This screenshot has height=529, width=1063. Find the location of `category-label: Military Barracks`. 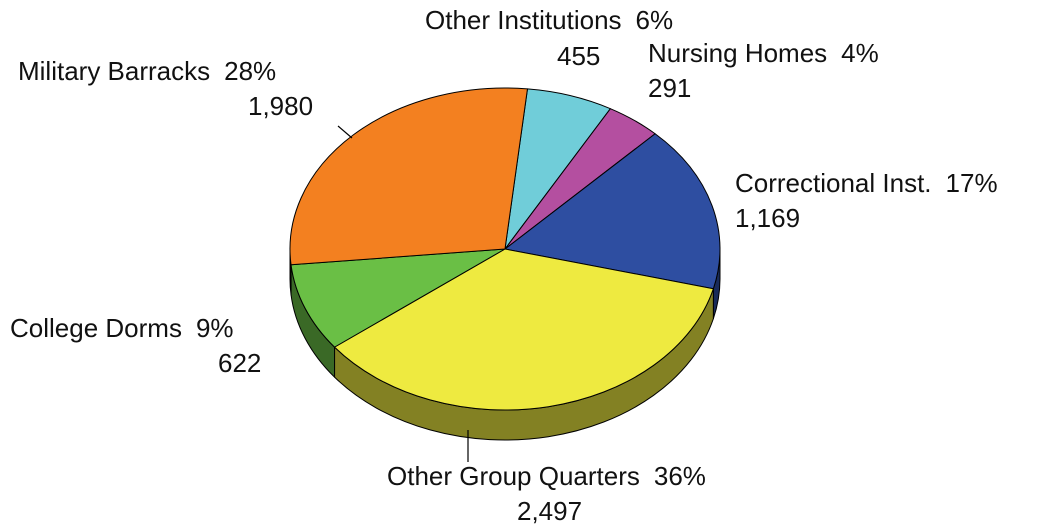

category-label: Military Barracks is located at coordinates (114, 71).